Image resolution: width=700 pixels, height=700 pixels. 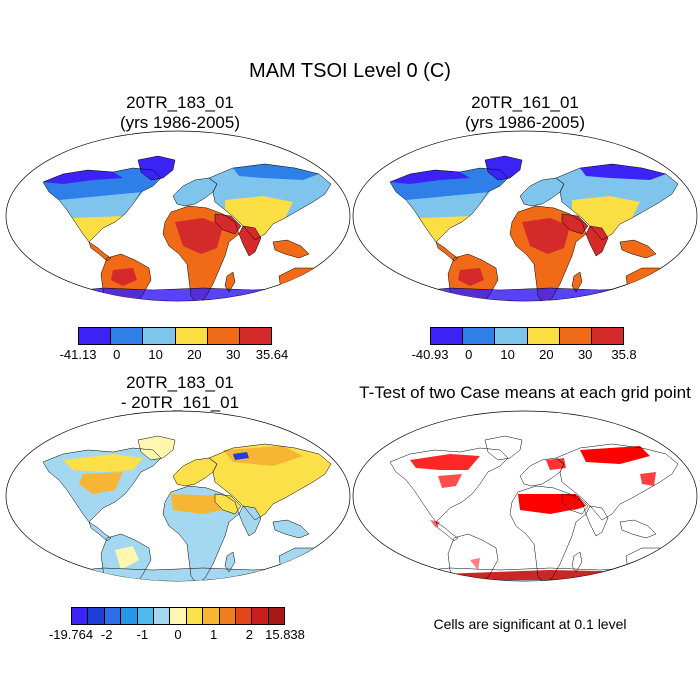 I want to click on panel3-map, so click(x=178, y=496).